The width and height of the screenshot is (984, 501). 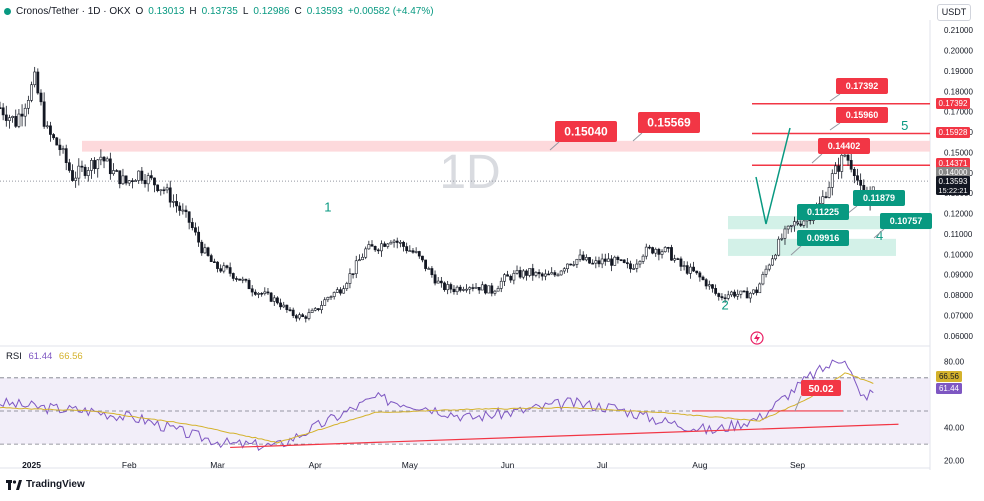 I want to click on rsi-value: 61.44, so click(x=40, y=356).